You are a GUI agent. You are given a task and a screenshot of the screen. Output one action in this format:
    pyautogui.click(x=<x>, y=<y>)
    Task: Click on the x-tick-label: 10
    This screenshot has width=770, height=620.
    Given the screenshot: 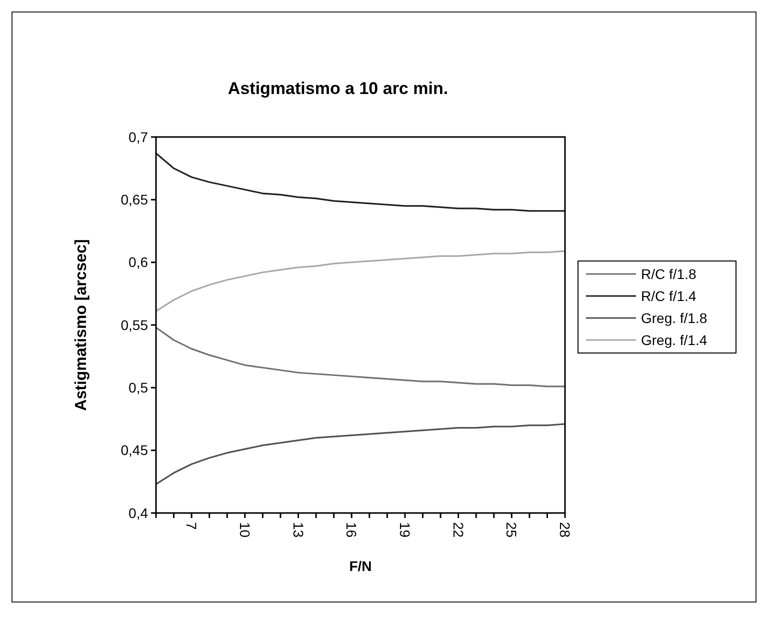 What is the action you would take?
    pyautogui.click(x=245, y=530)
    